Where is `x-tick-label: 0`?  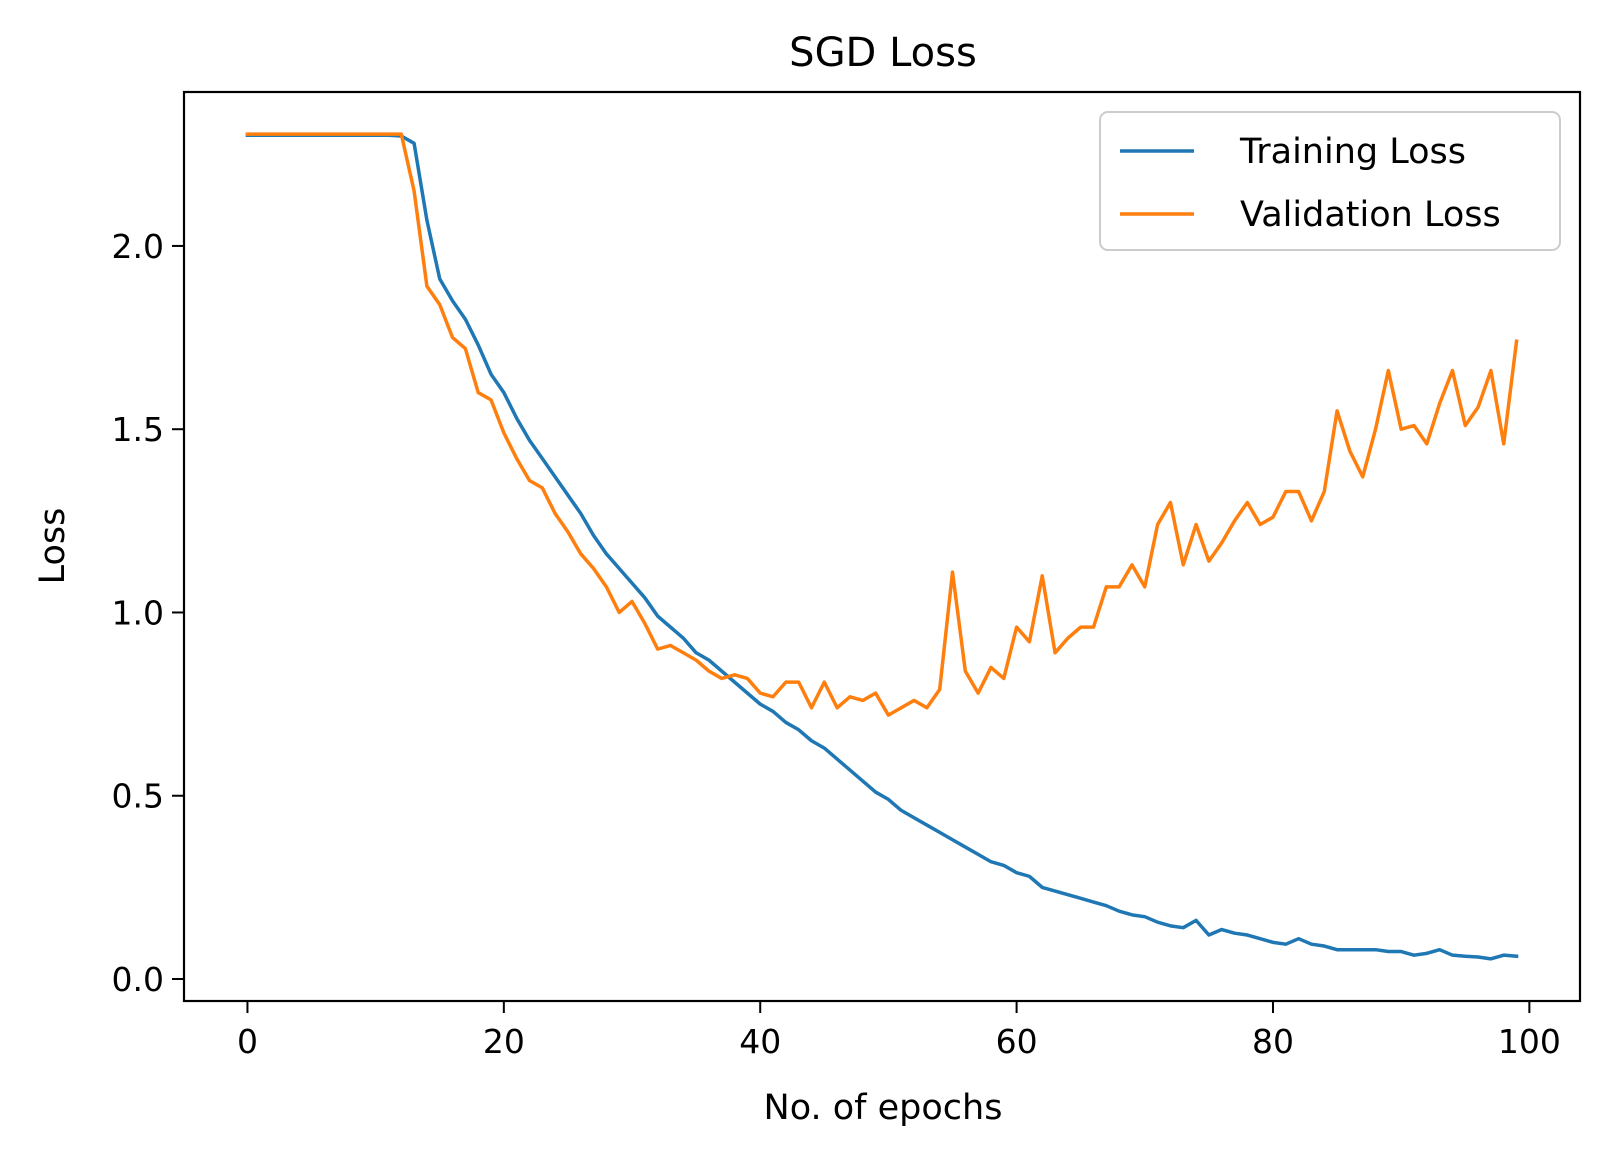 x-tick-label: 0 is located at coordinates (247, 1041).